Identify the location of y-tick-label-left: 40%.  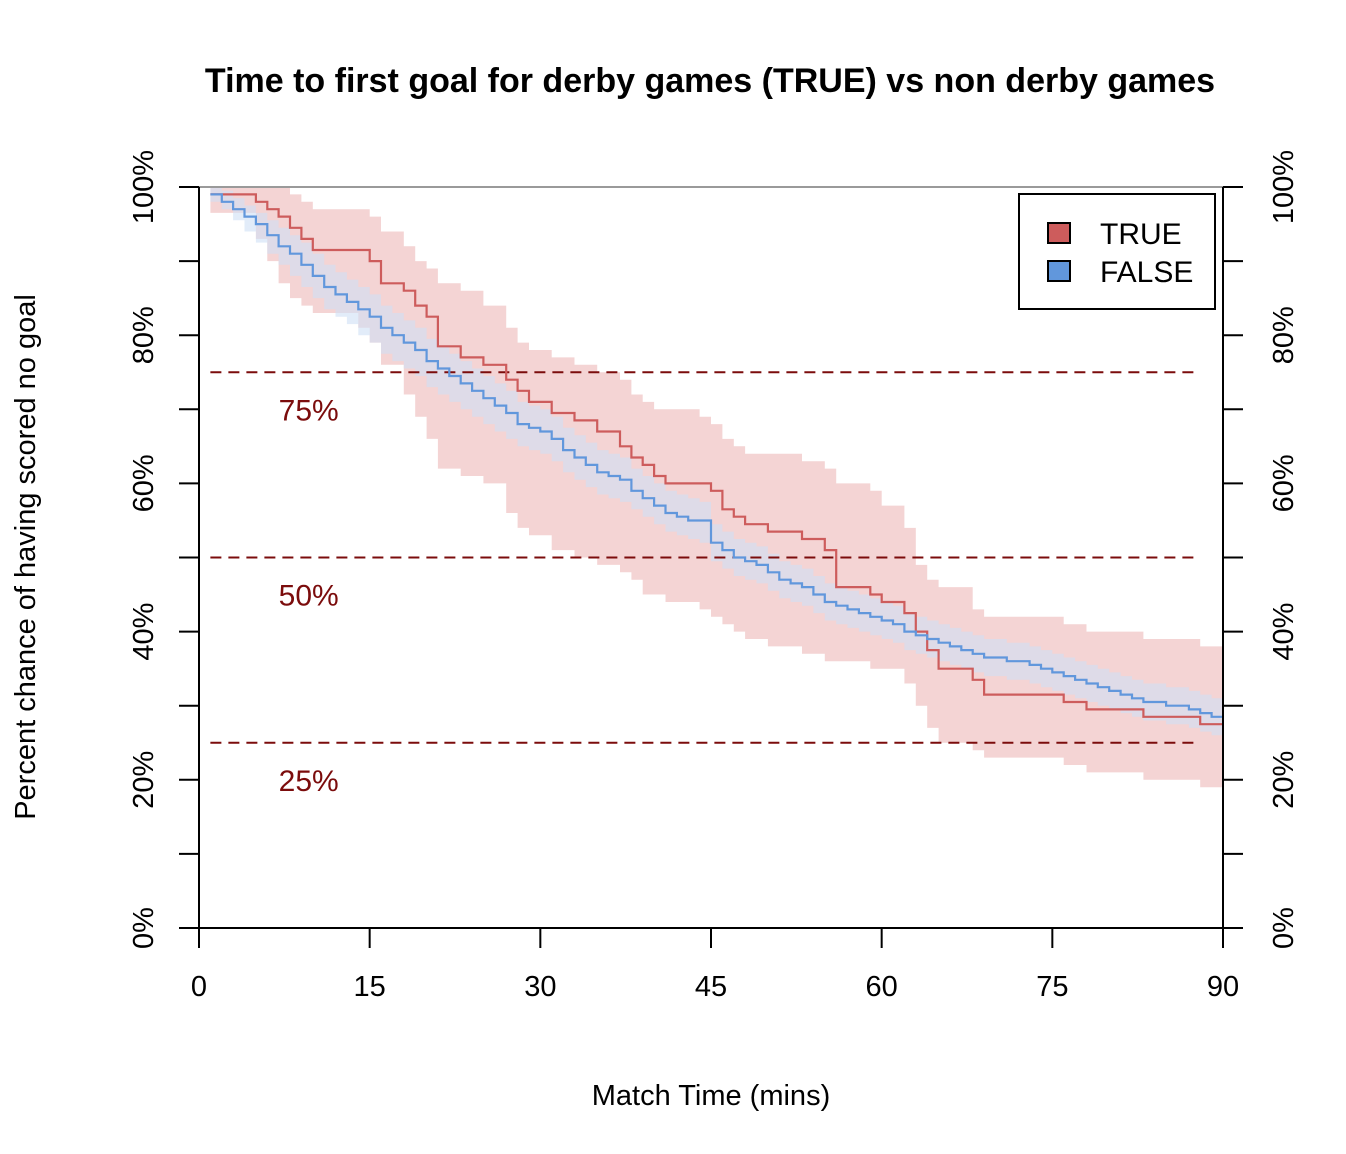
(144, 632).